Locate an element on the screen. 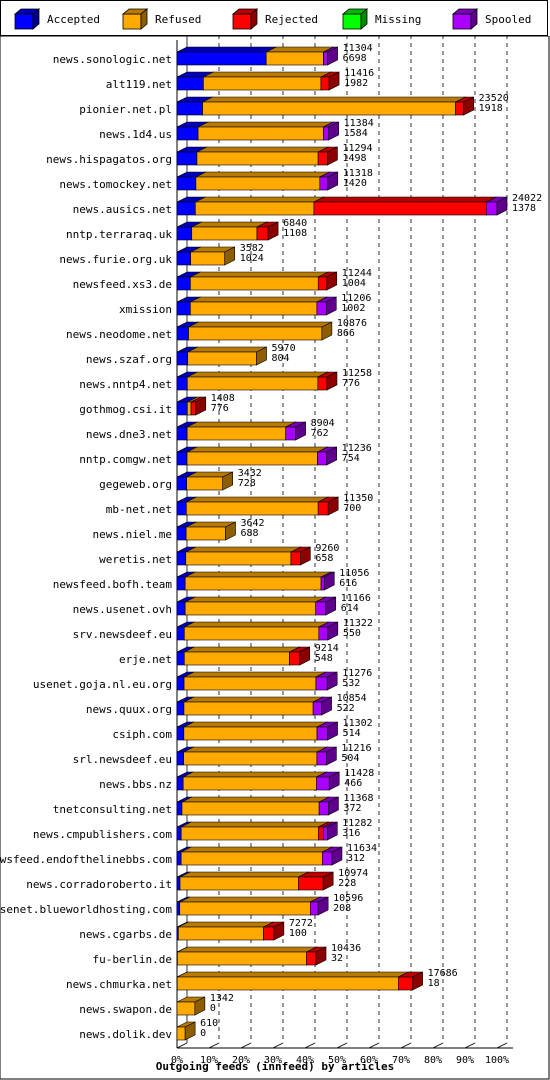 The height and width of the screenshot is (1080, 550). category-label: mb-net.net is located at coordinates (139, 509).